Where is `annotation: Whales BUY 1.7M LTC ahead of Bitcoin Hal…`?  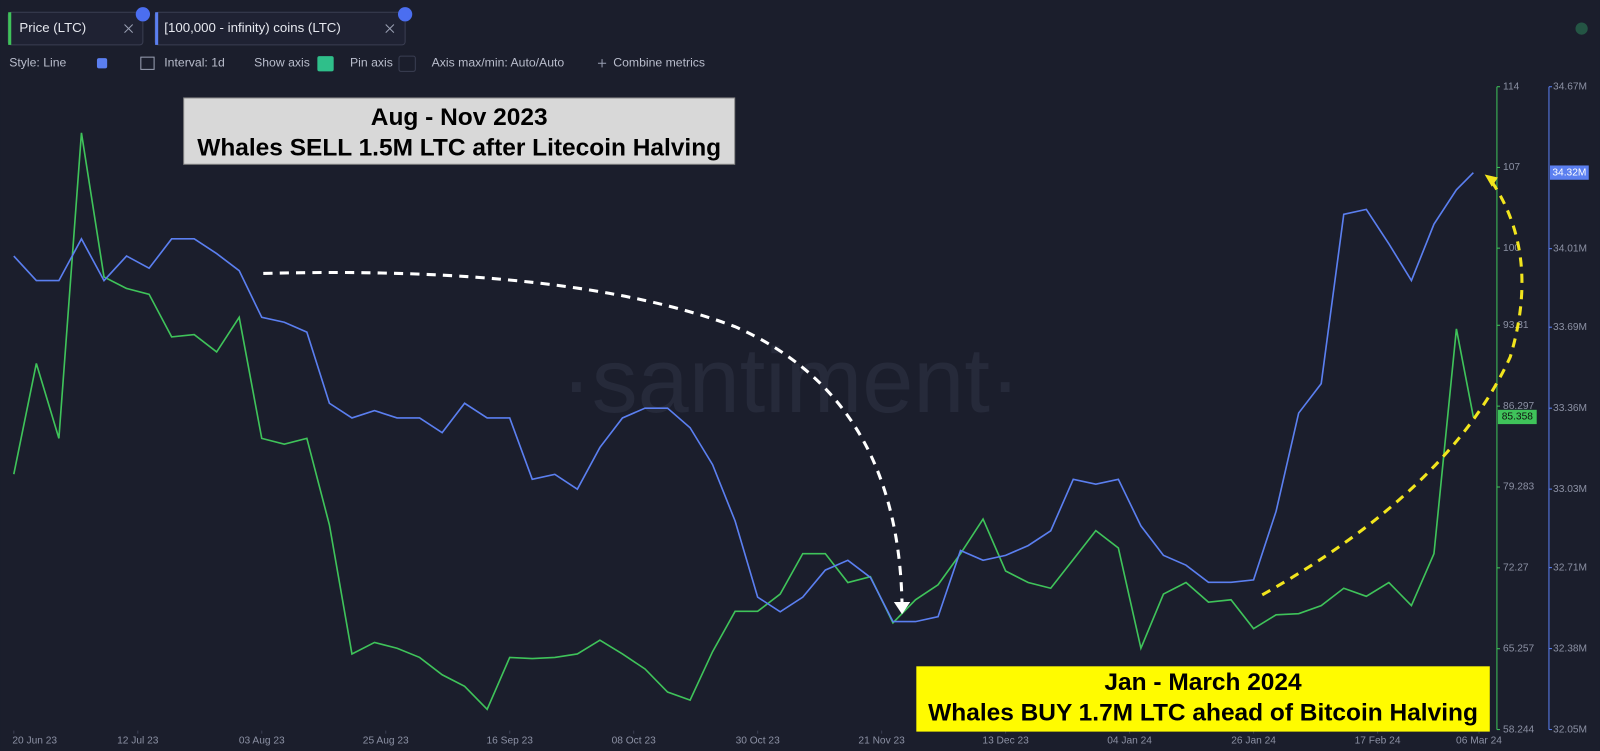
annotation: Whales BUY 1.7M LTC ahead of Bitcoin Hal… is located at coordinates (1203, 713).